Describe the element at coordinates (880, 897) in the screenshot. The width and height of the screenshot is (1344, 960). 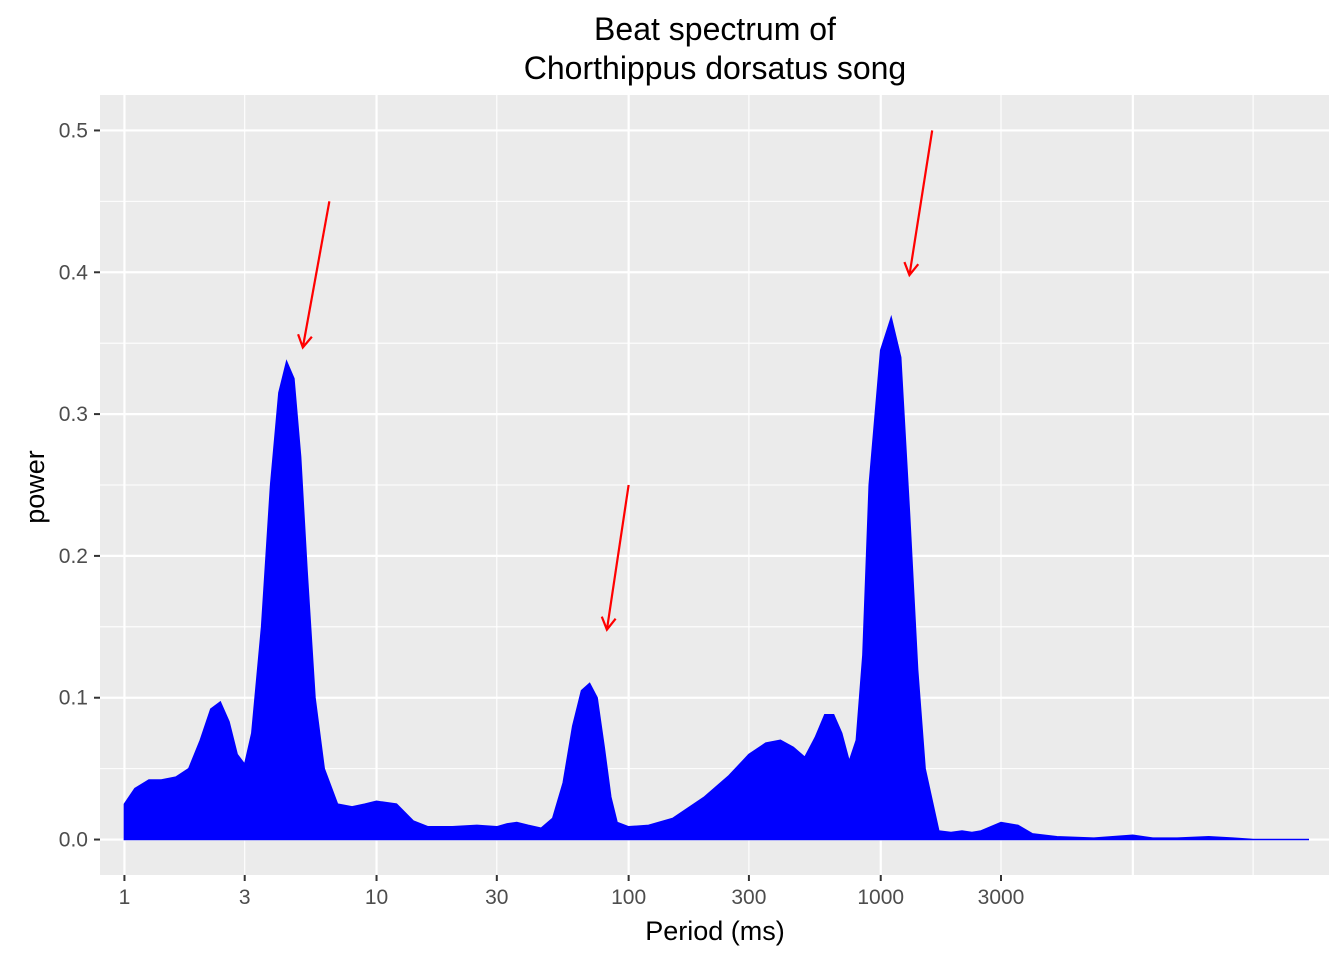
I see `x-tick-label: 1000` at that location.